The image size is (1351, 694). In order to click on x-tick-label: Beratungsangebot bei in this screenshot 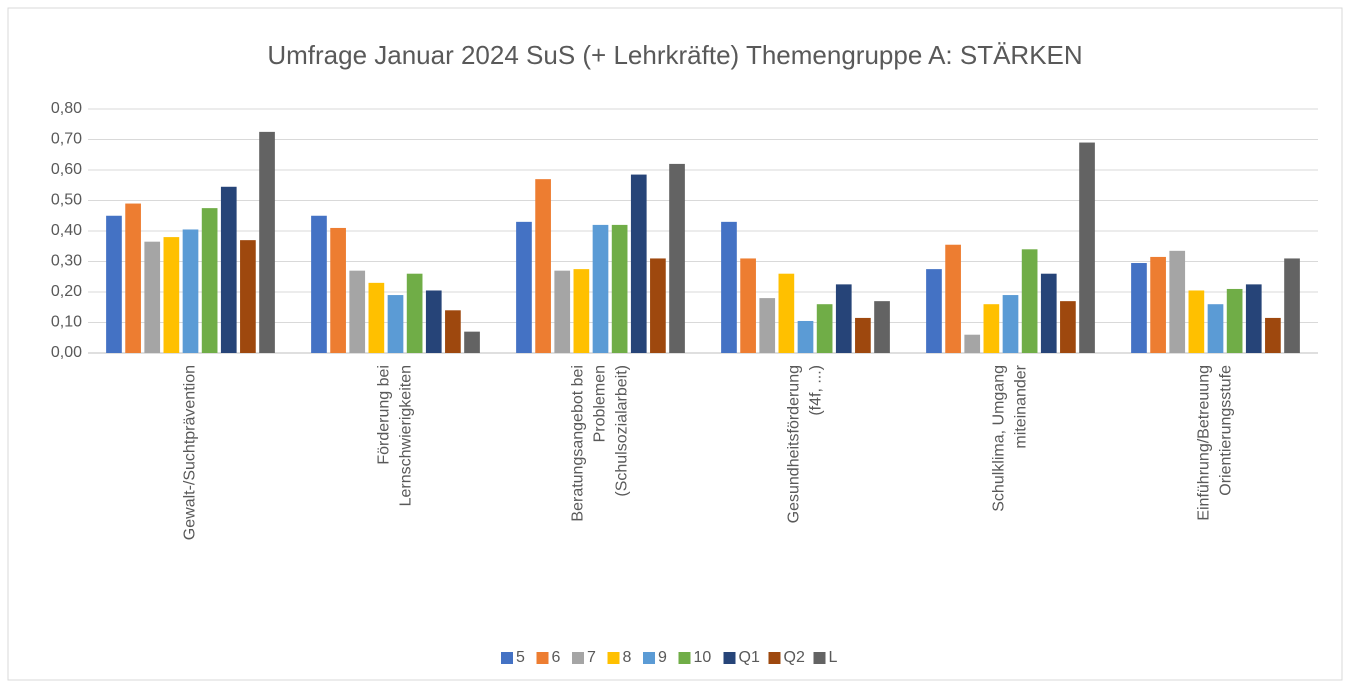, I will do `click(578, 443)`.